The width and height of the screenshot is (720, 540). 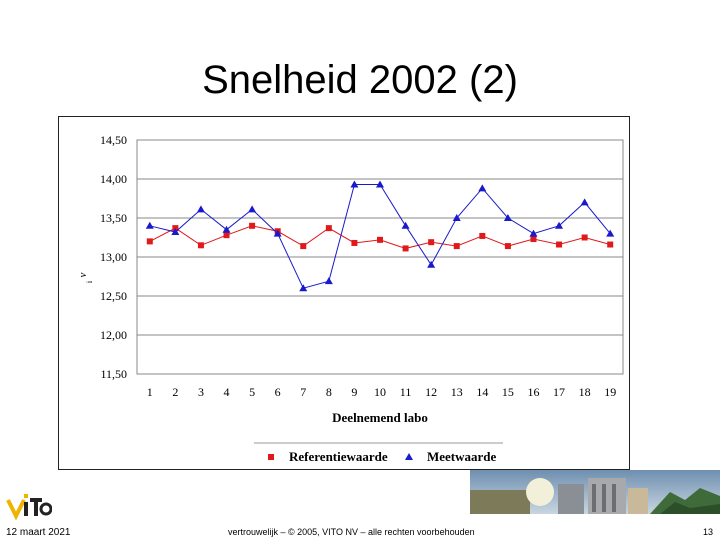 What do you see at coordinates (113, 179) in the screenshot?
I see `y-tick-label: 14,00` at bounding box center [113, 179].